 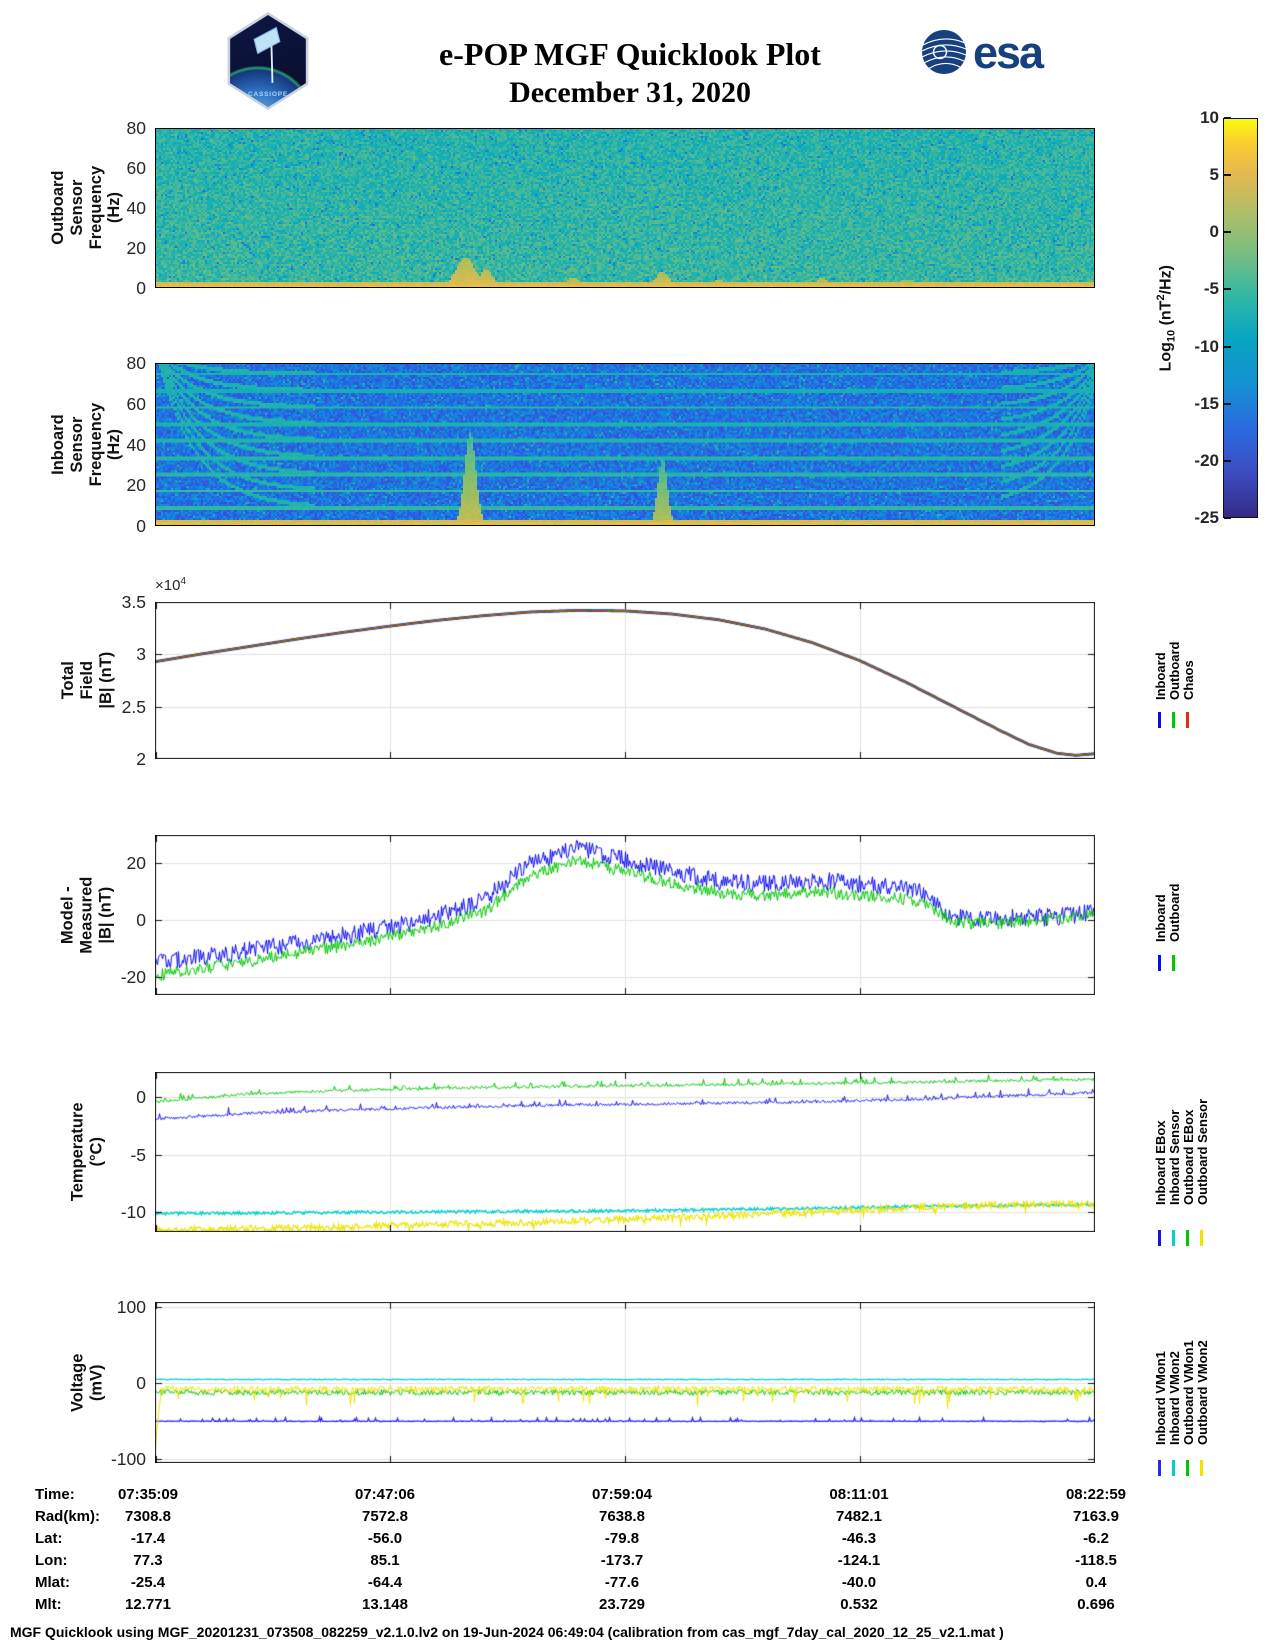 I want to click on table-row-label-mlt: Mlt:, so click(x=48, y=1604).